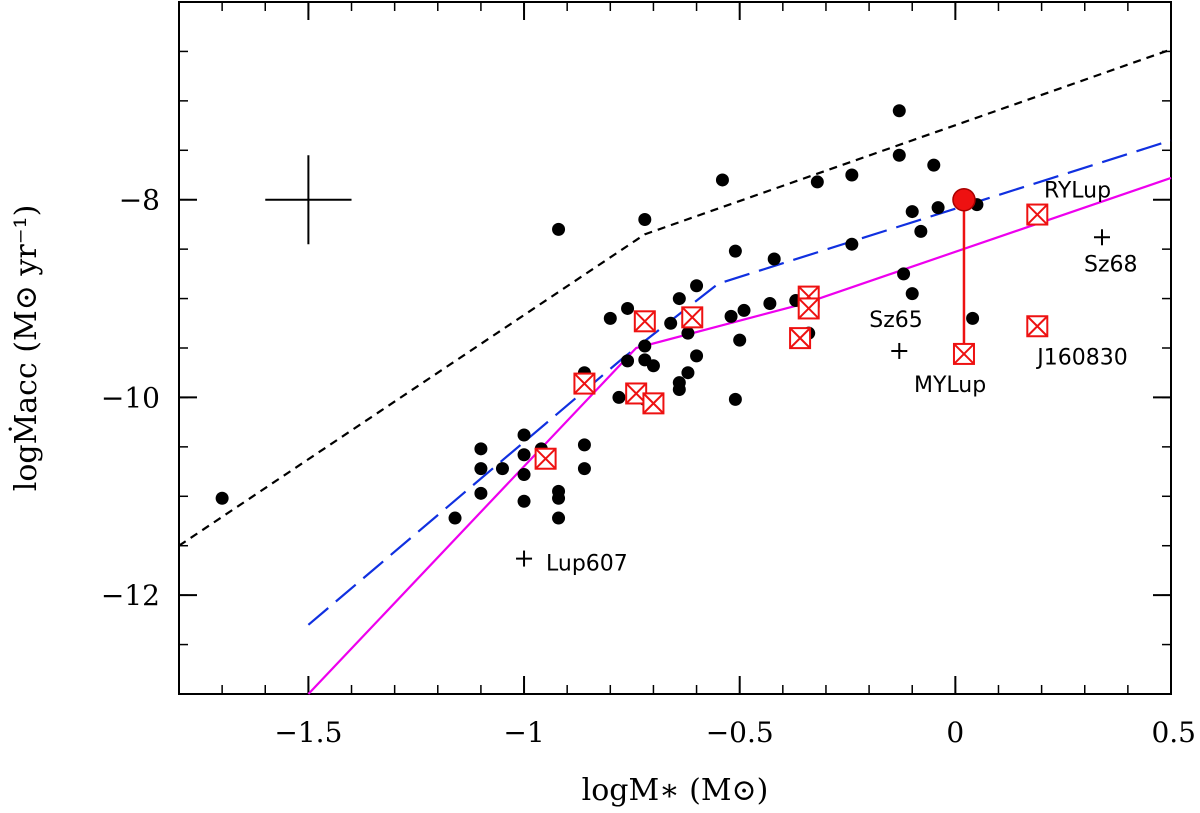  What do you see at coordinates (1081, 357) in the screenshot?
I see `label-j160830: J160830` at bounding box center [1081, 357].